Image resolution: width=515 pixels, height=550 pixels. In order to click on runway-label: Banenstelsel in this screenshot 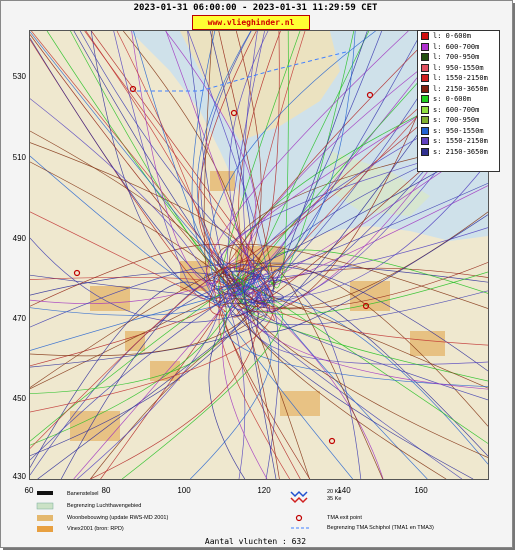, I will do `click(83, 494)`.